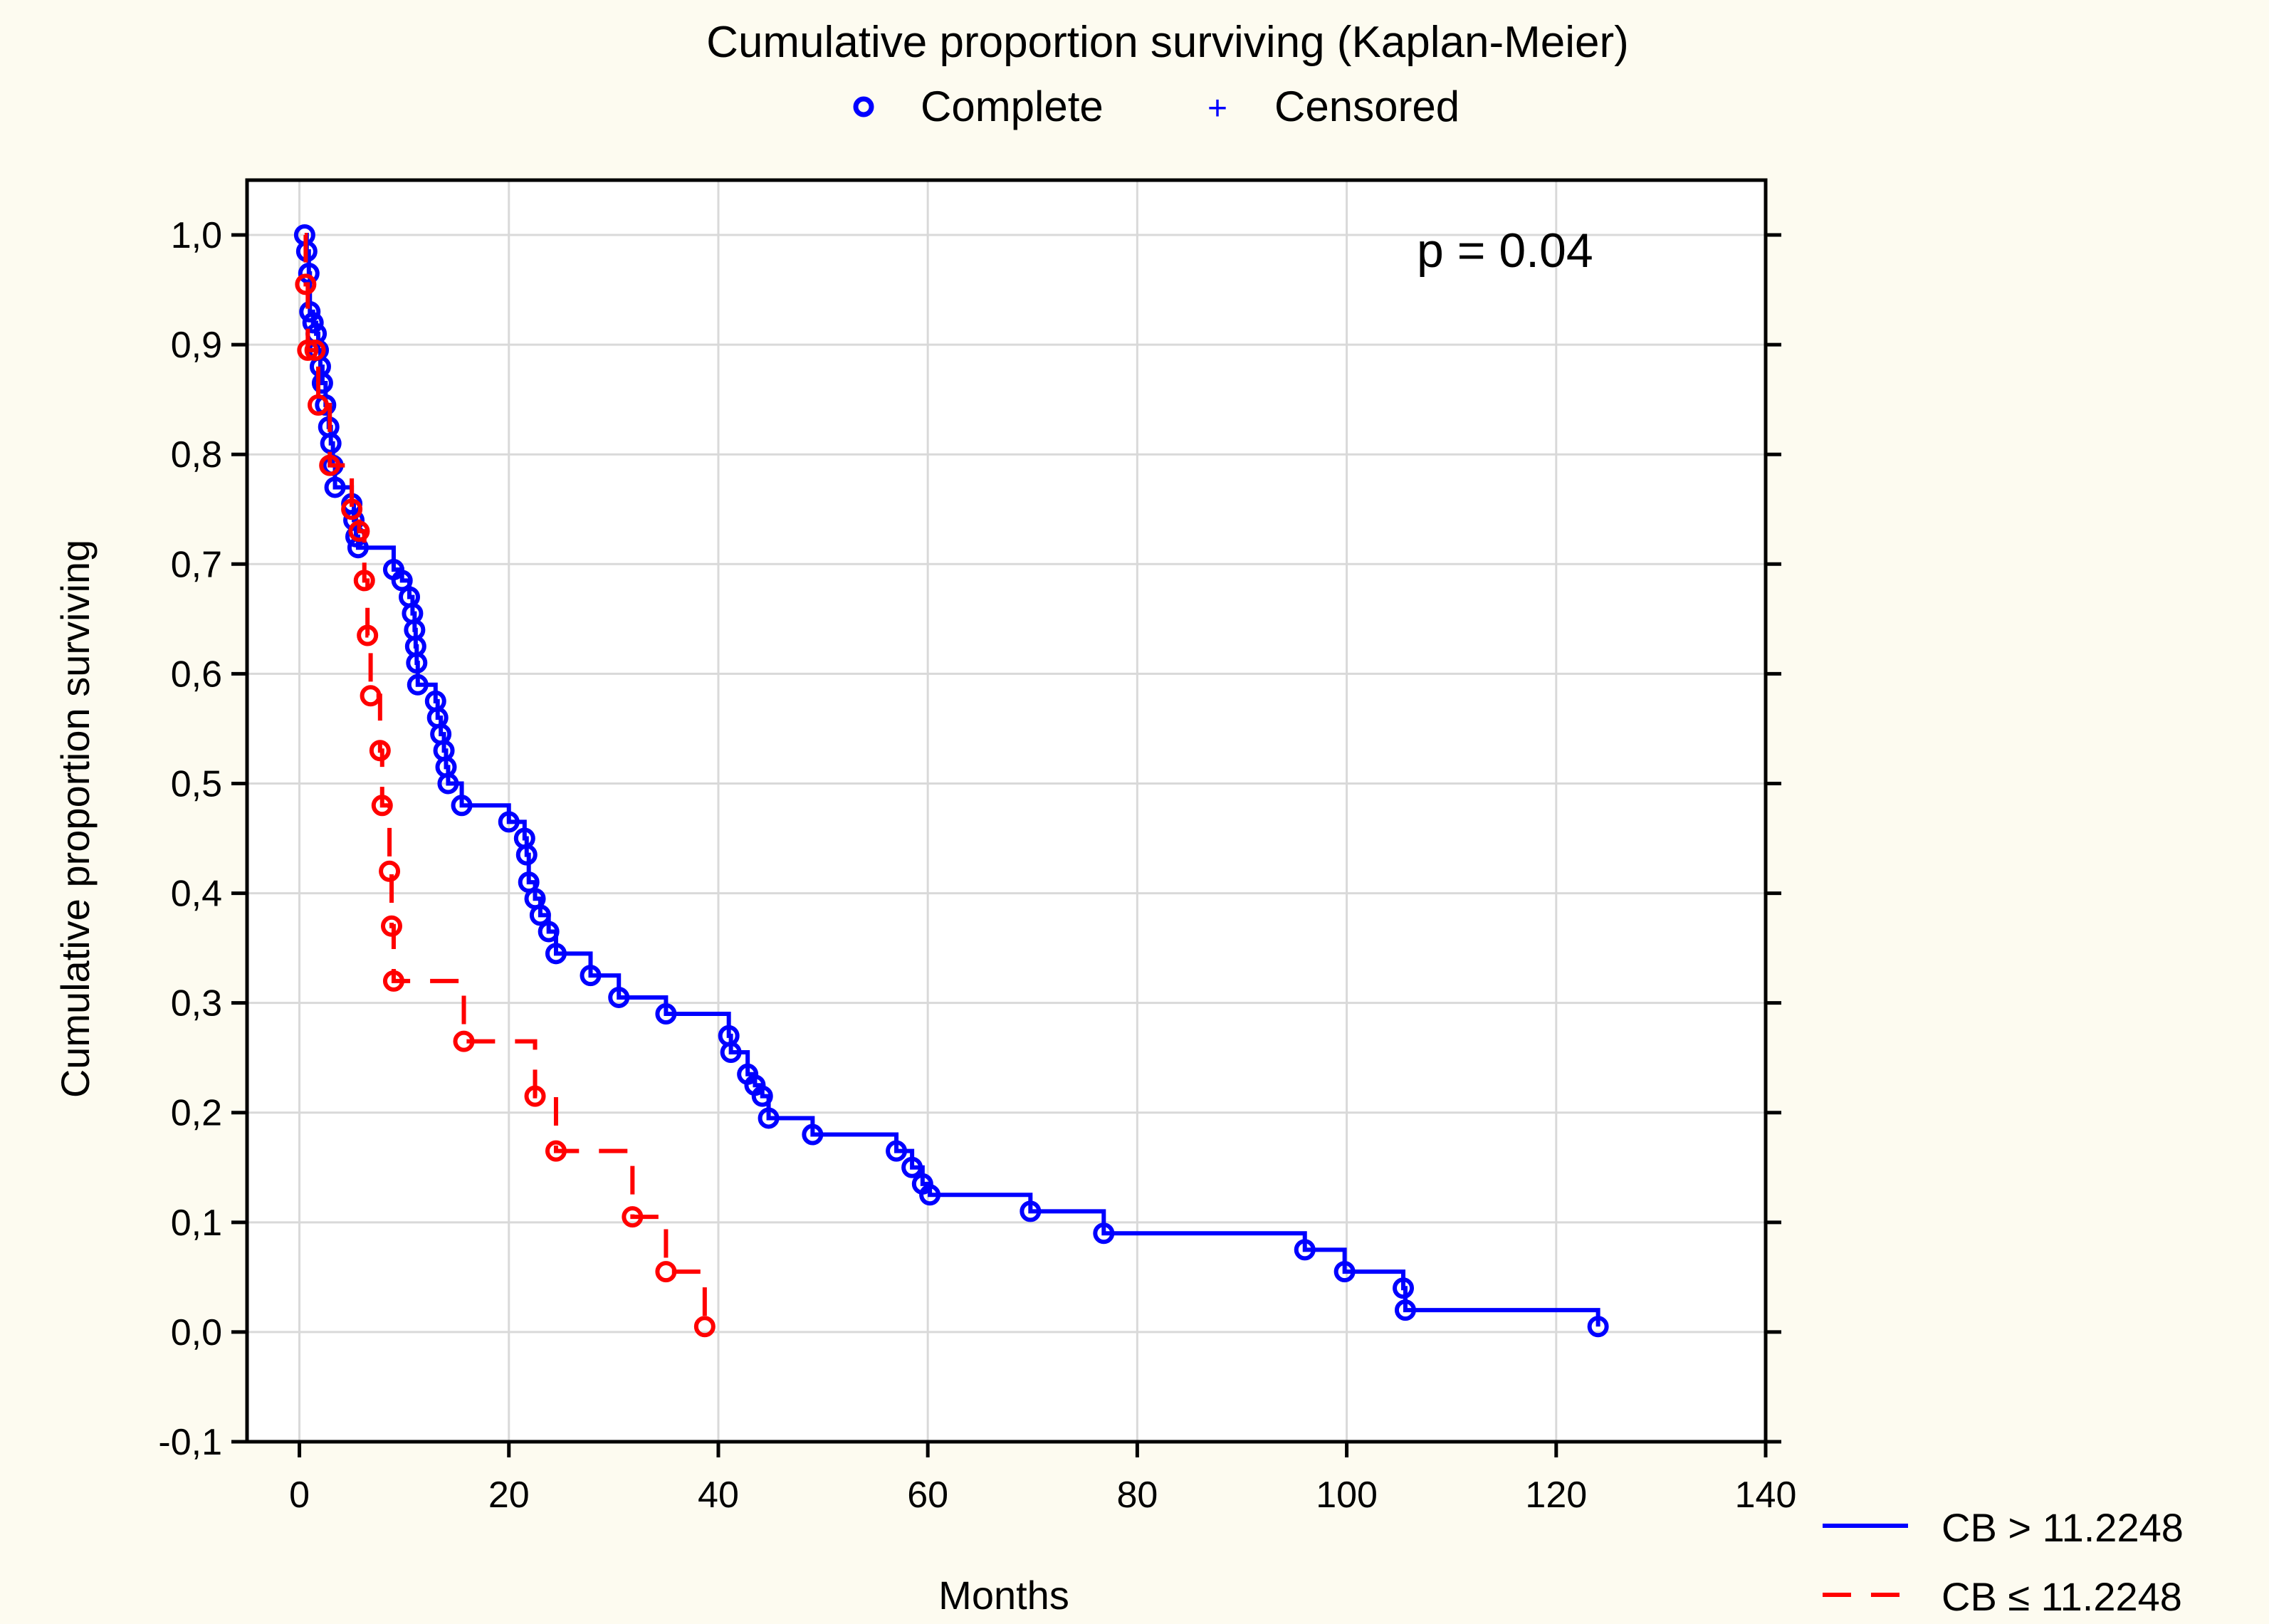  What do you see at coordinates (190, 1442) in the screenshot?
I see `y-tick-label: -0,1` at bounding box center [190, 1442].